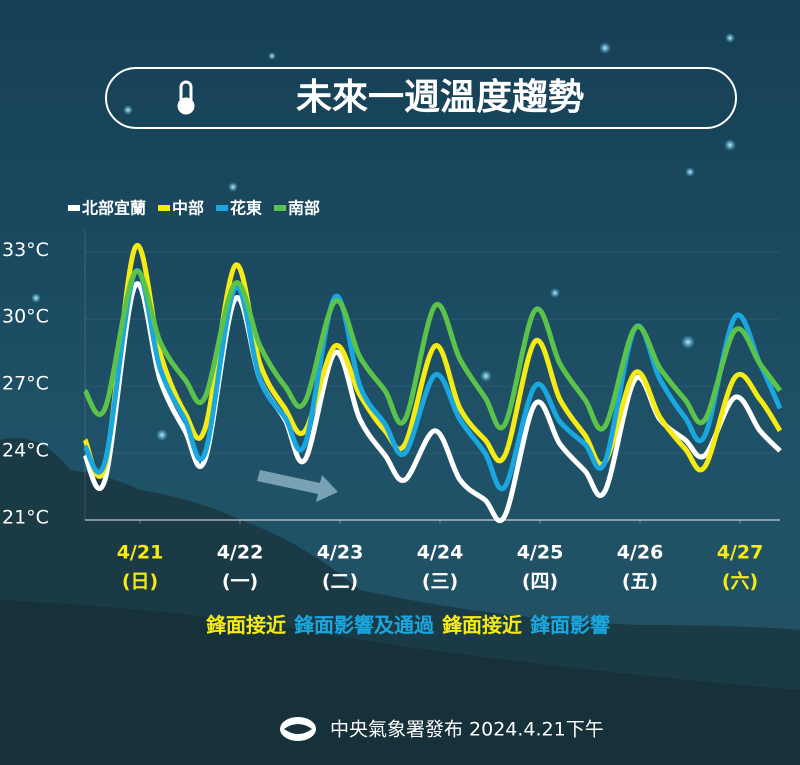 The image size is (800, 765). Describe the element at coordinates (246, 208) in the screenshot. I see `legend-label: 花東` at that location.